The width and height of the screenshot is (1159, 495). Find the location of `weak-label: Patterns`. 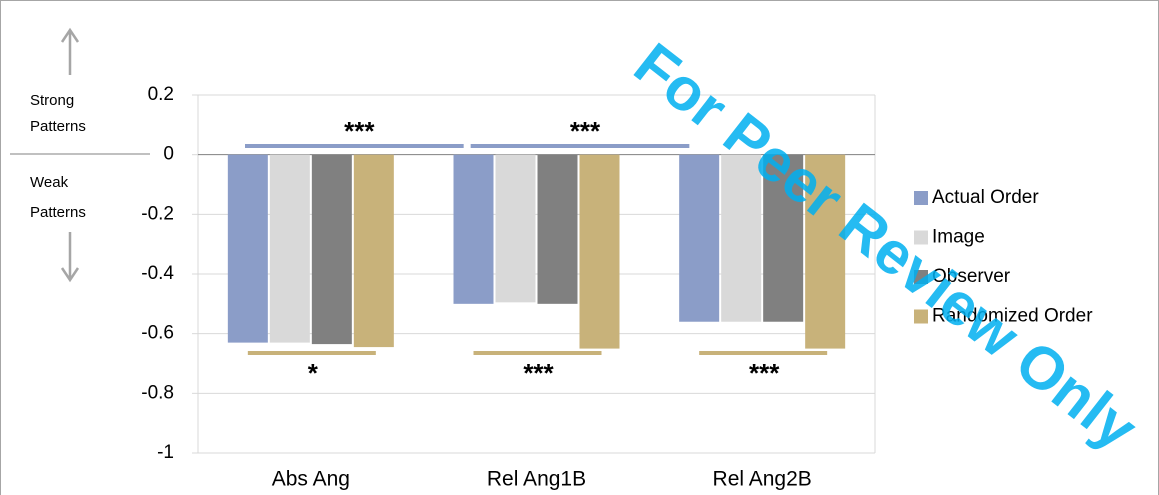

weak-label: Patterns is located at coordinates (58, 212).